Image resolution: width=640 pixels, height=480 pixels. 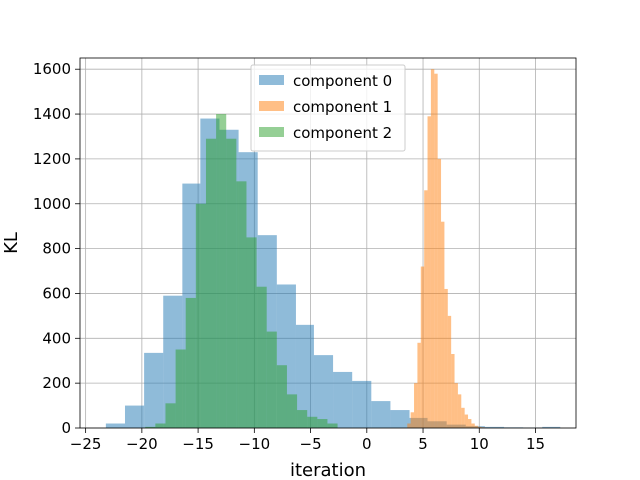 What do you see at coordinates (342, 107) in the screenshot?
I see `legend-label: component 1` at bounding box center [342, 107].